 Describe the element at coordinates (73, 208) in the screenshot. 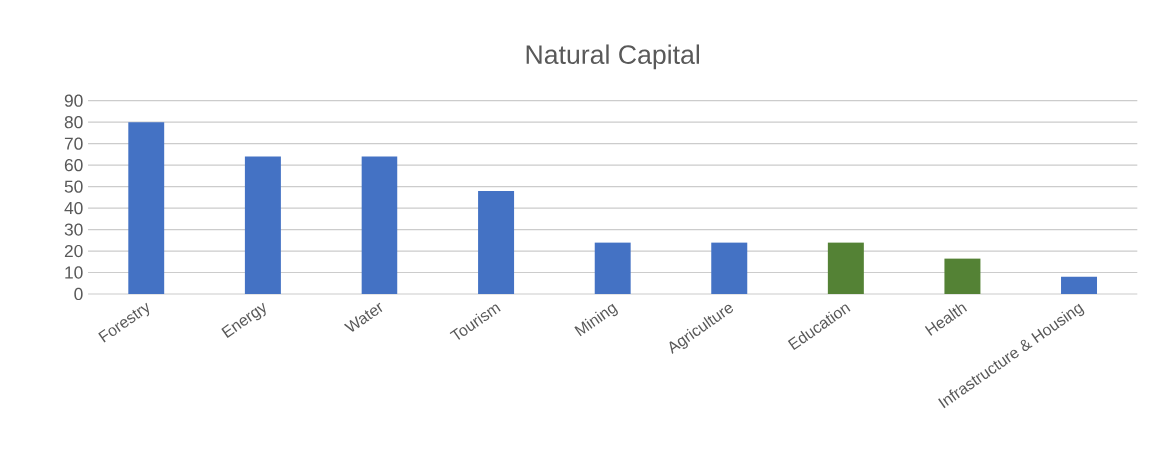

I see `y-tick-label: 40` at that location.